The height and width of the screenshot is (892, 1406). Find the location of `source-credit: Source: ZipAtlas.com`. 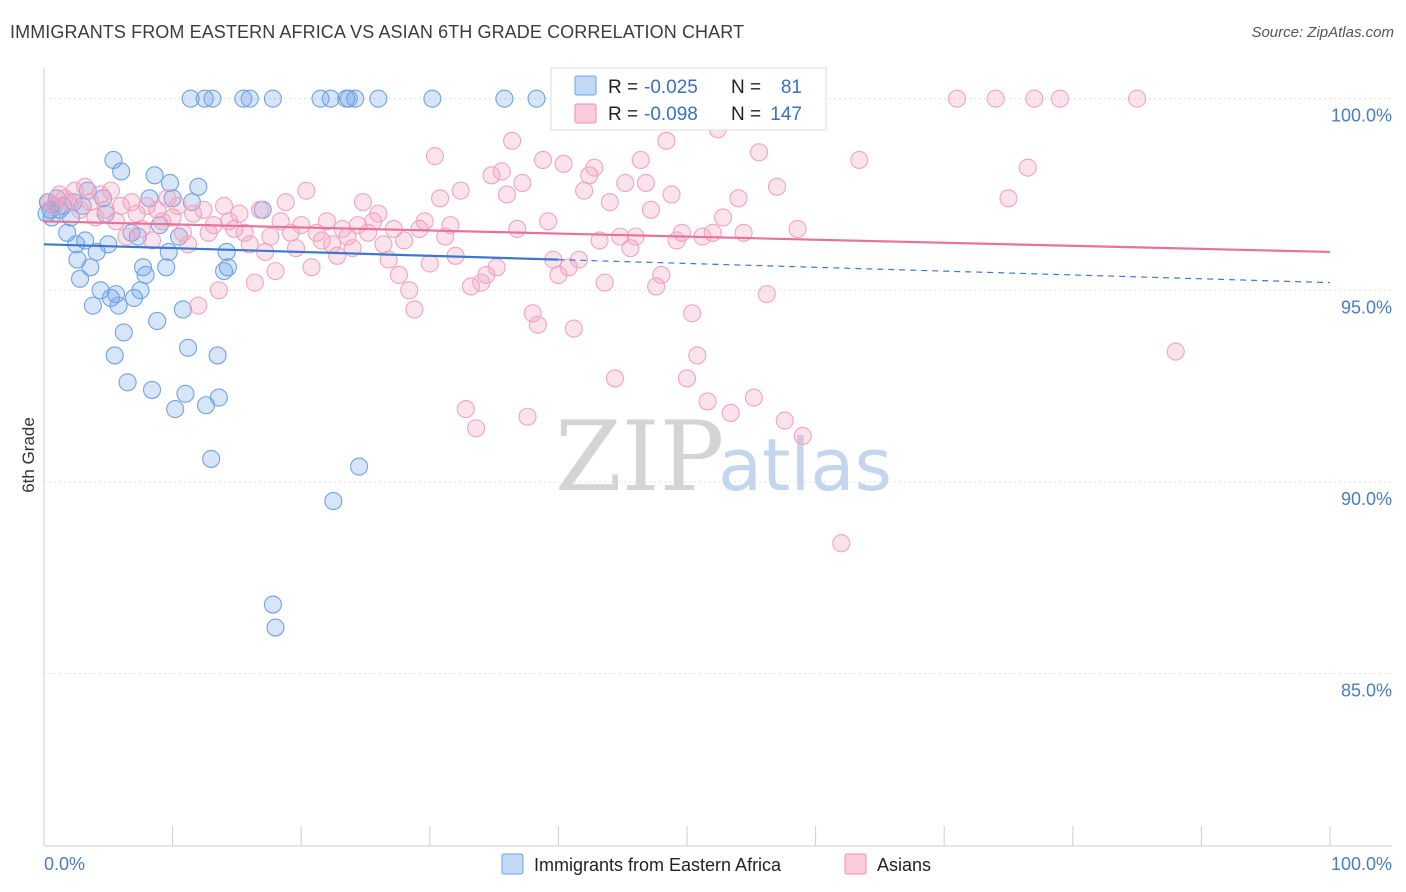

source-credit: Source: ZipAtlas.com is located at coordinates (1322, 32).